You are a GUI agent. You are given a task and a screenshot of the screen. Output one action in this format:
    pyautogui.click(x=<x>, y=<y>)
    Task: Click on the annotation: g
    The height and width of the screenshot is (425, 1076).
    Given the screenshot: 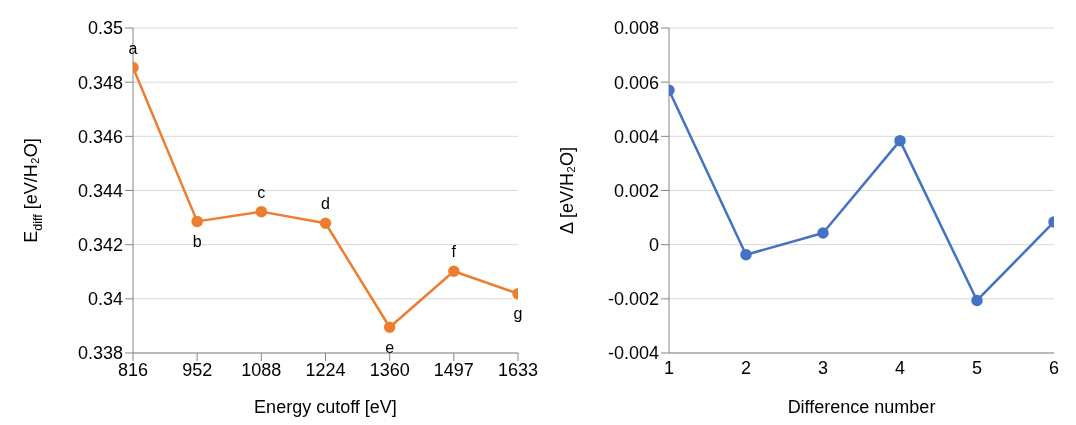 What is the action you would take?
    pyautogui.click(x=518, y=314)
    